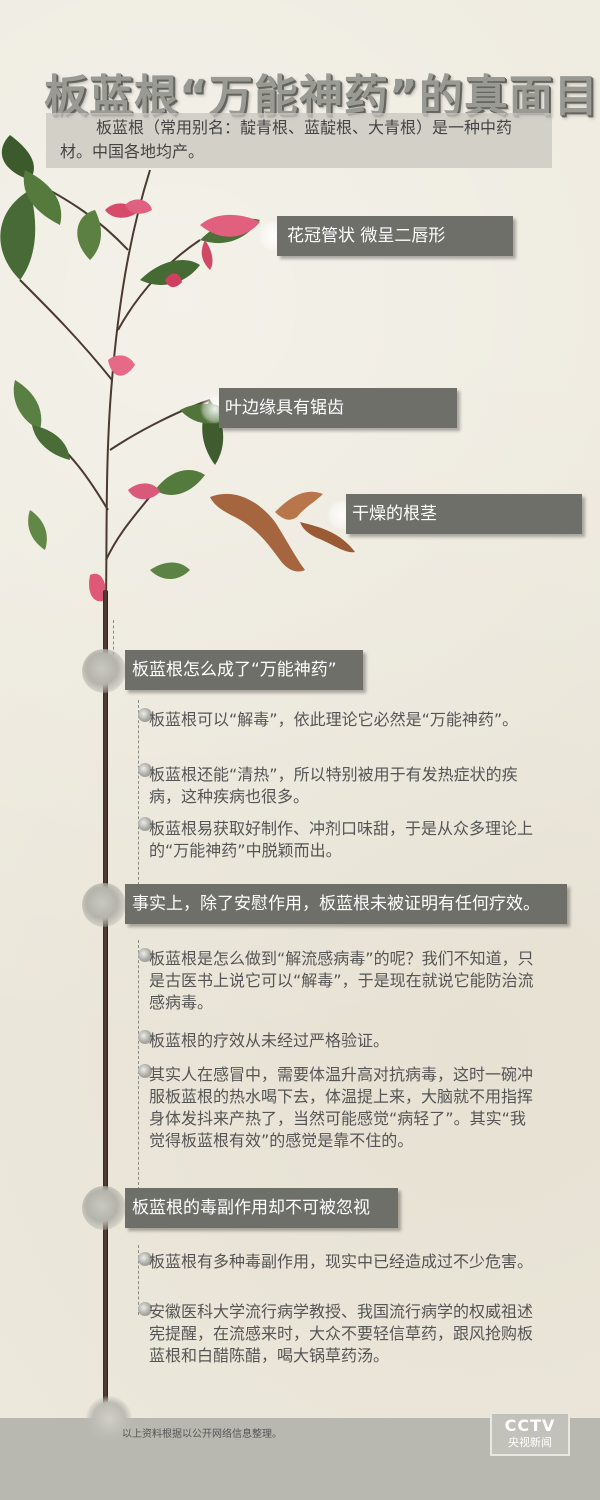 The image size is (600, 1500). What do you see at coordinates (202, 1434) in the screenshot?
I see `footer-note: 以上资料根据以公开网络信息整理。` at bounding box center [202, 1434].